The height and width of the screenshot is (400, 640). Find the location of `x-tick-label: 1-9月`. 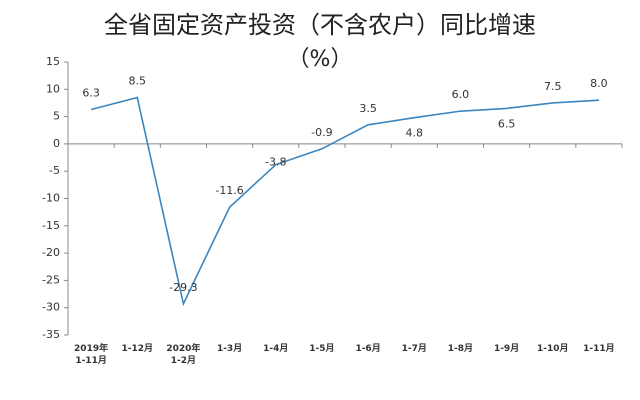

x-tick-label: 1-9月 is located at coordinates (506, 349).